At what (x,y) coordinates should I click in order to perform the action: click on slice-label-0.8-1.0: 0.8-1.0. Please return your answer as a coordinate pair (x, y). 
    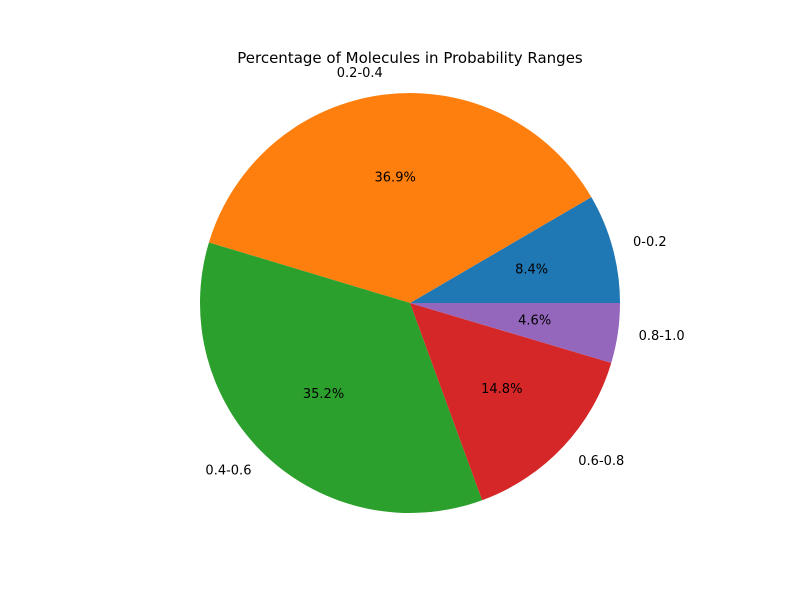
    Looking at the image, I should click on (662, 336).